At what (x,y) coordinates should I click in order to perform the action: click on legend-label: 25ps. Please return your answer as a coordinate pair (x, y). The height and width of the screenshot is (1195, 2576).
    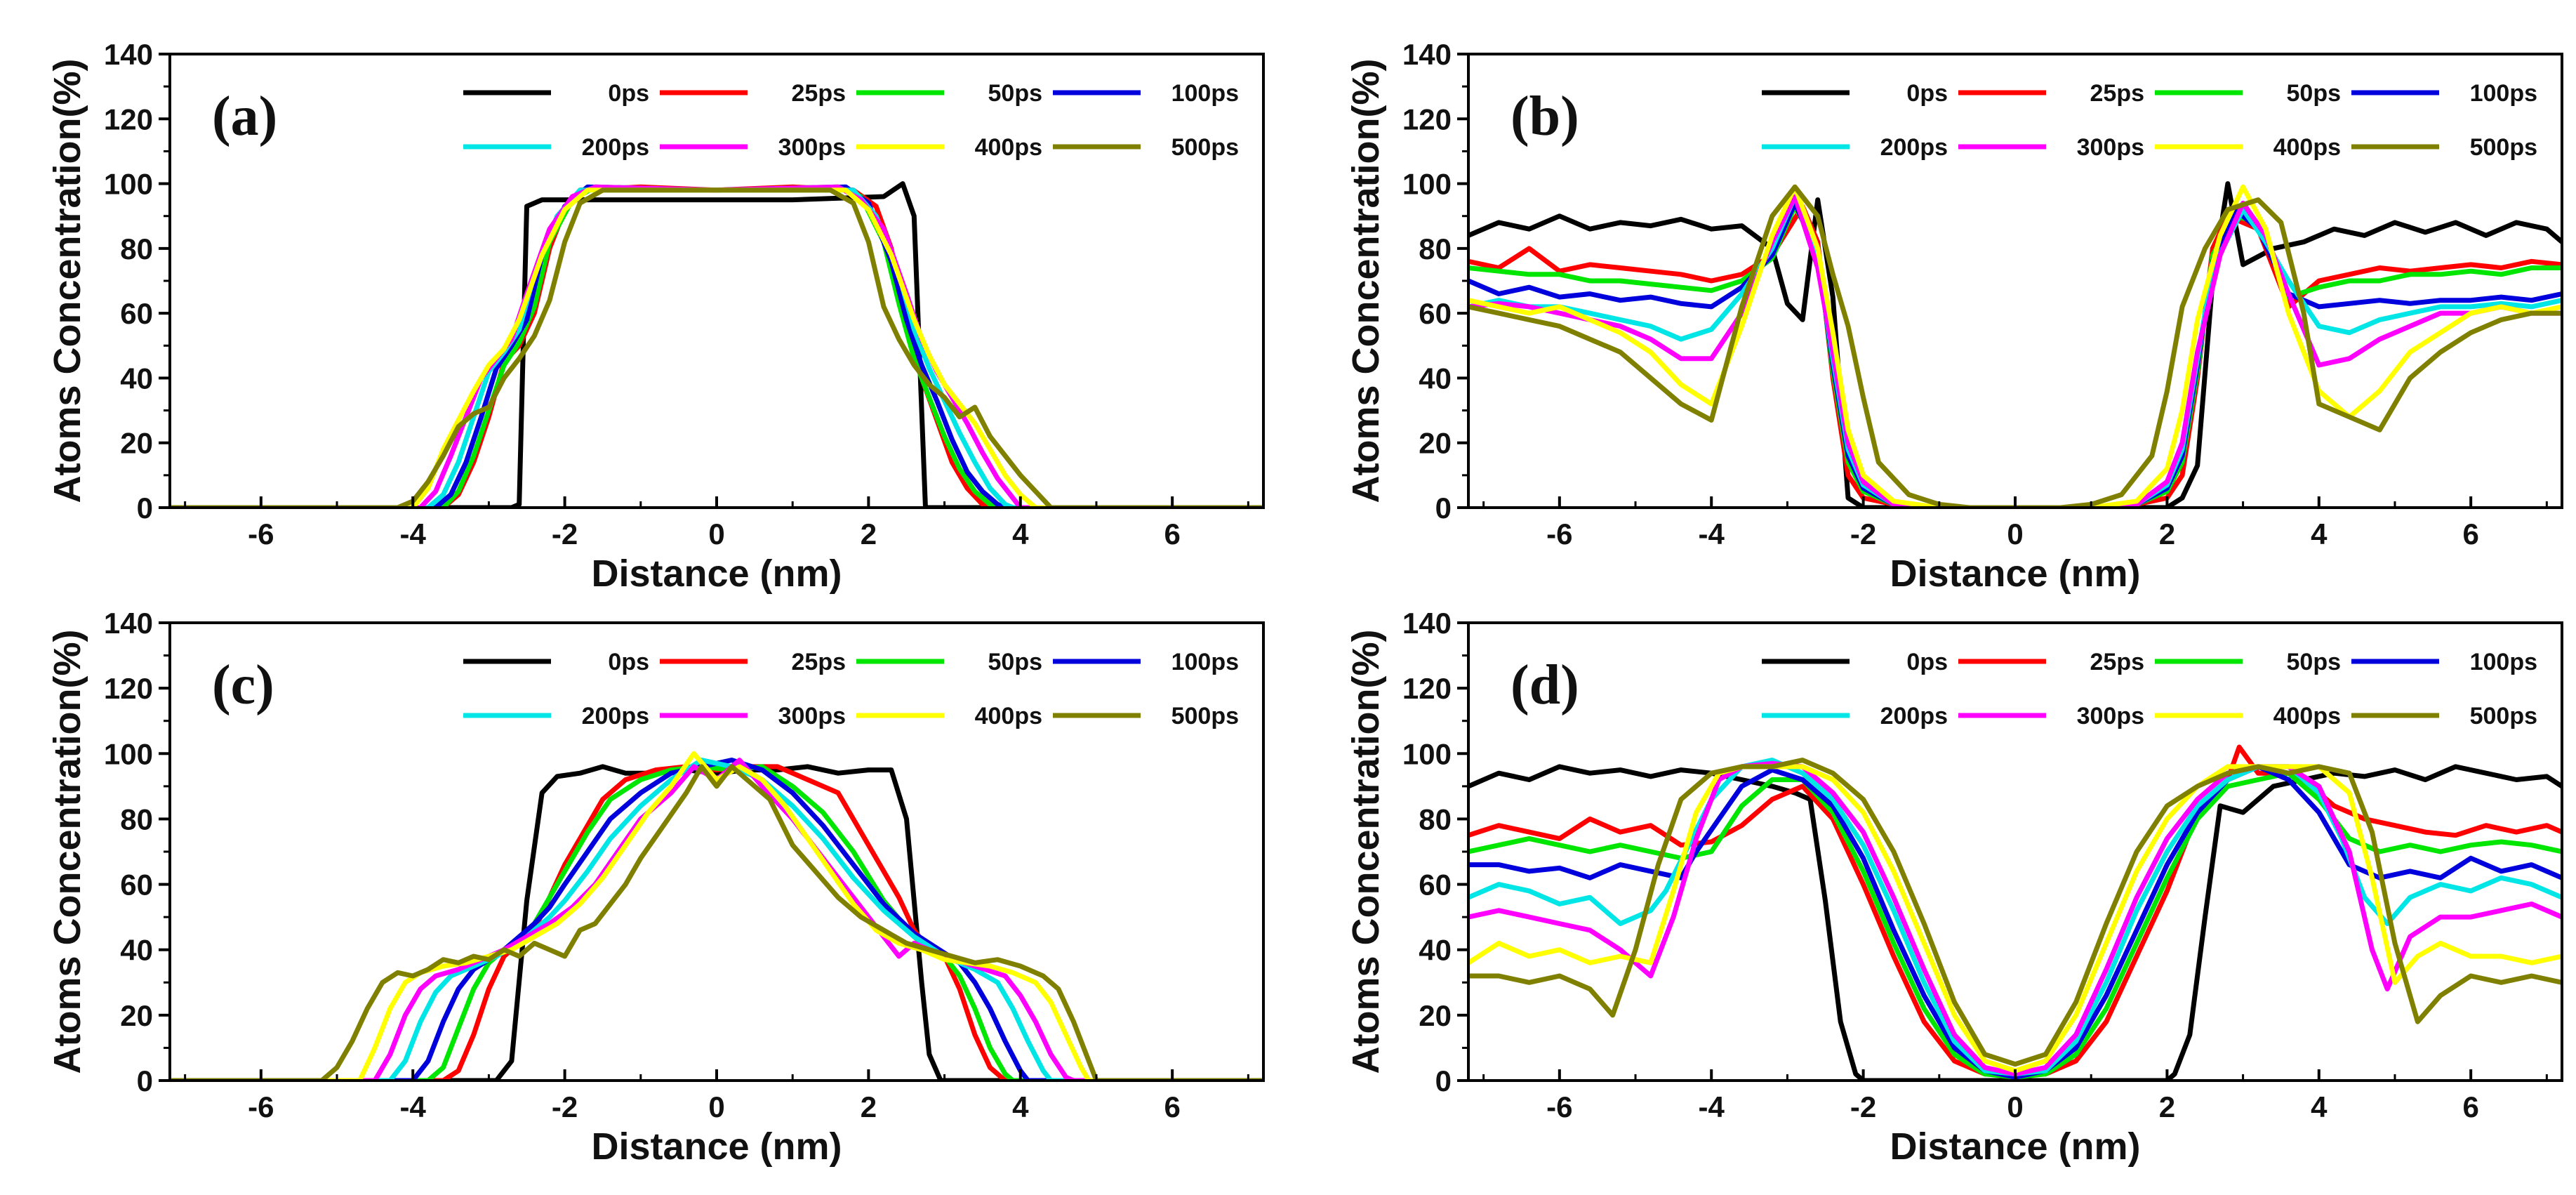
    Looking at the image, I should click on (820, 93).